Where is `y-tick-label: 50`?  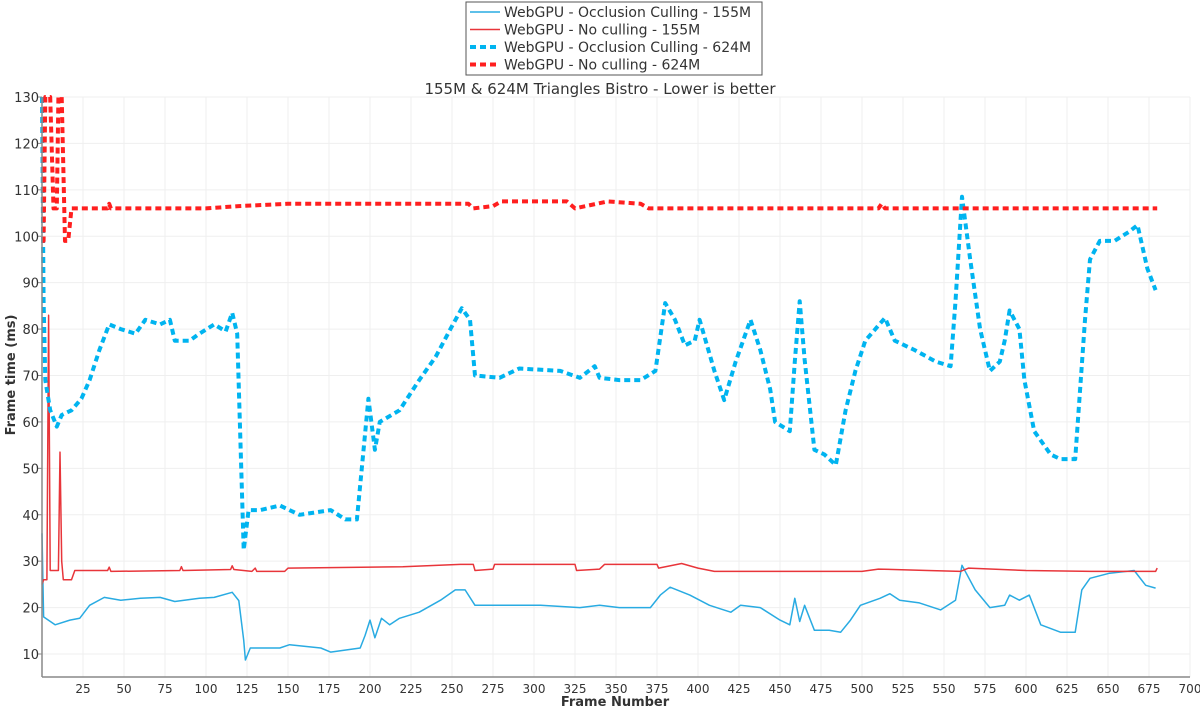 y-tick-label: 50 is located at coordinates (30, 469).